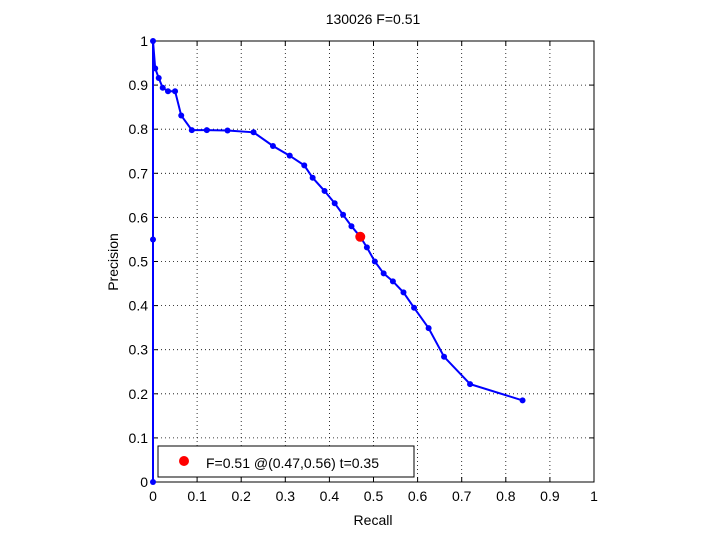  I want to click on y-tick-label: 0.7, so click(139, 173).